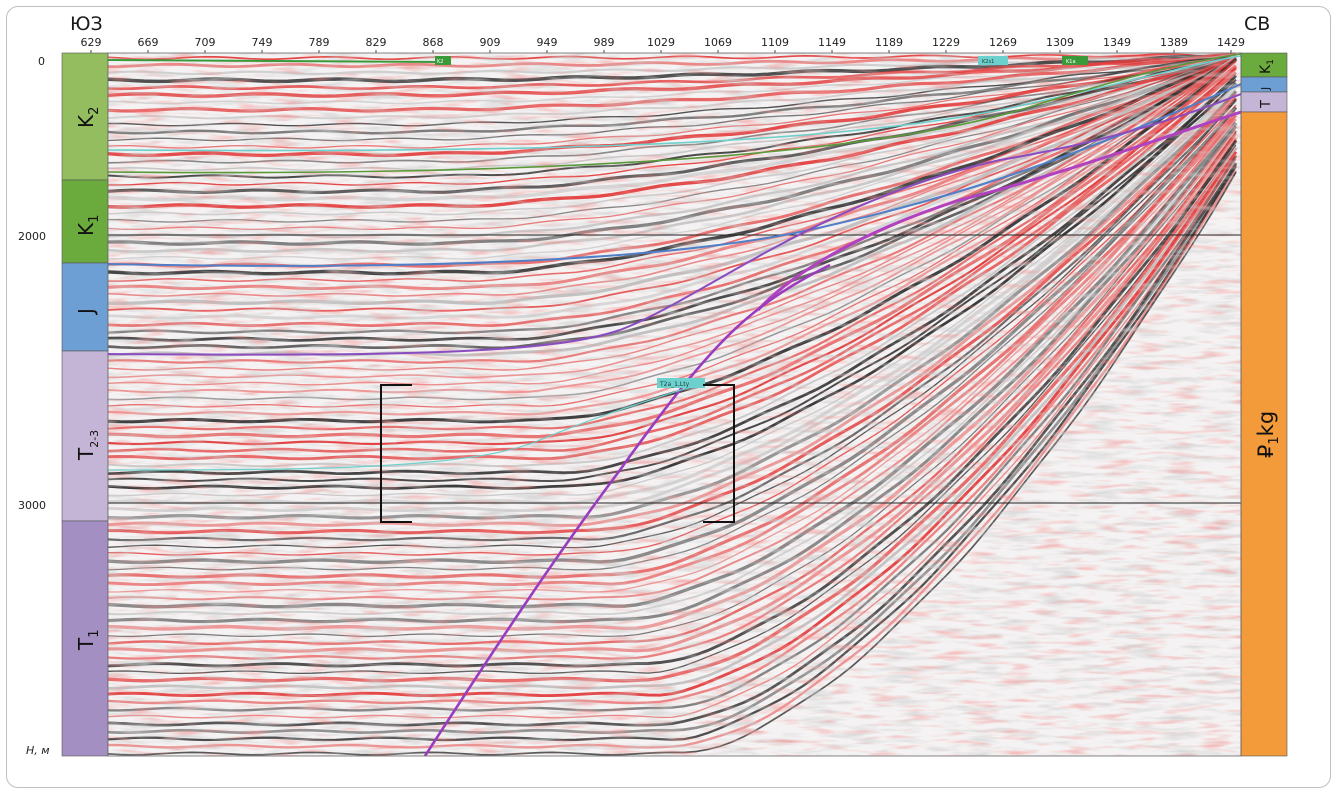 This screenshot has width=1337, height=794. I want to click on strat-right-p1kg-label: ₽1kg, so click(1268, 434).